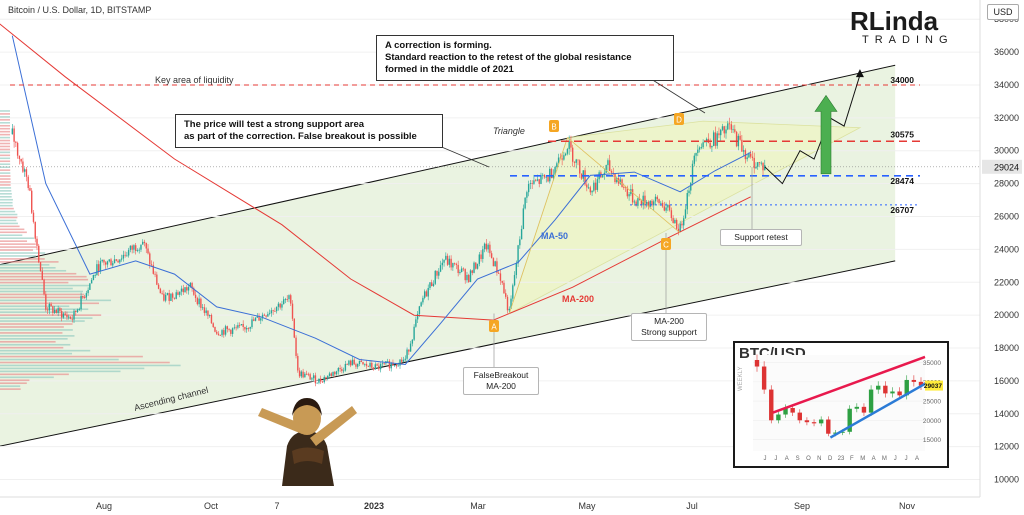 The height and width of the screenshot is (515, 1024). I want to click on y-axis-background, so click(1002, 257).